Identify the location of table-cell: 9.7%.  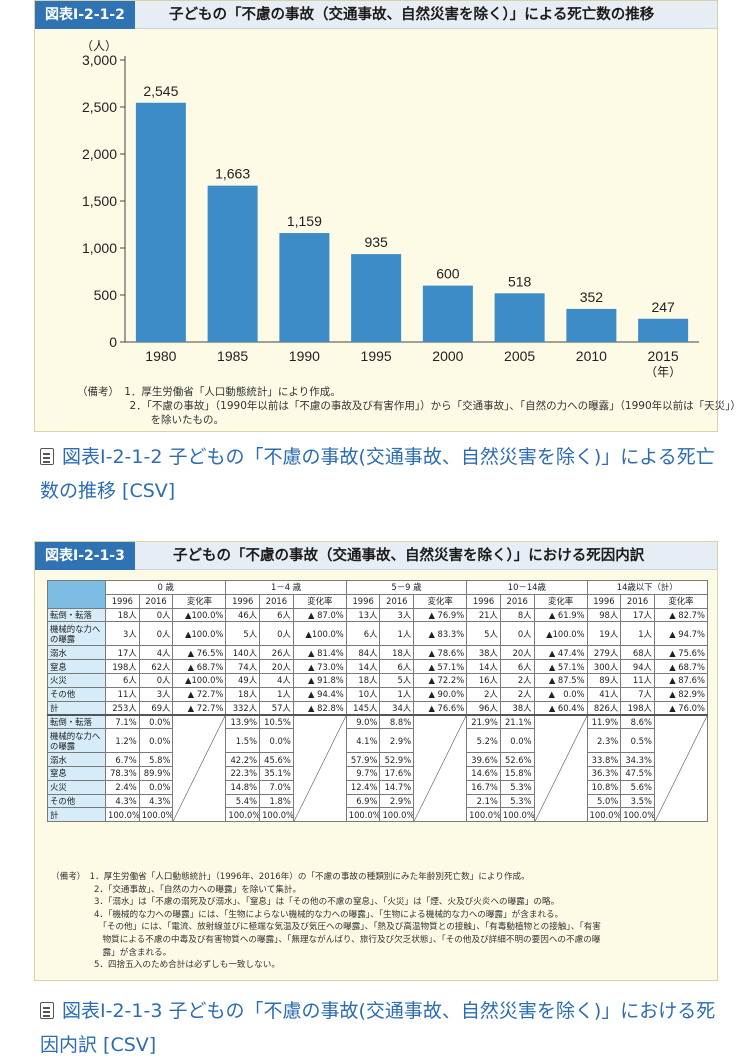
(363, 773).